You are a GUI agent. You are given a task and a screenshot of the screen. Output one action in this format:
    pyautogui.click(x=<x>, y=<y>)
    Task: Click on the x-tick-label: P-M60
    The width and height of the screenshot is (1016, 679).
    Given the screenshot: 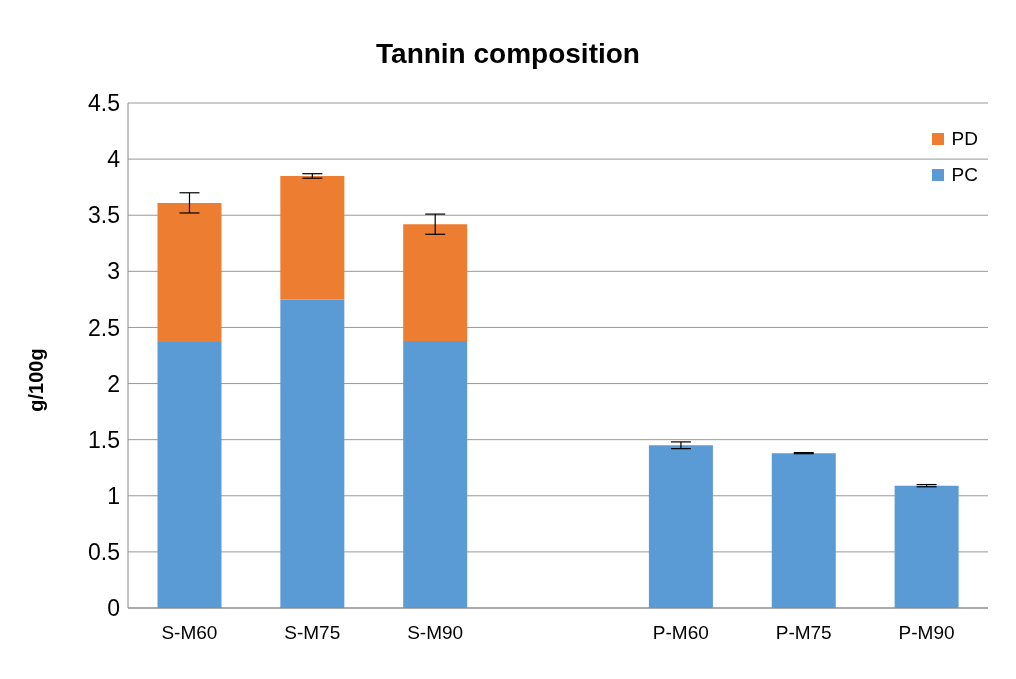 What is the action you would take?
    pyautogui.click(x=680, y=633)
    